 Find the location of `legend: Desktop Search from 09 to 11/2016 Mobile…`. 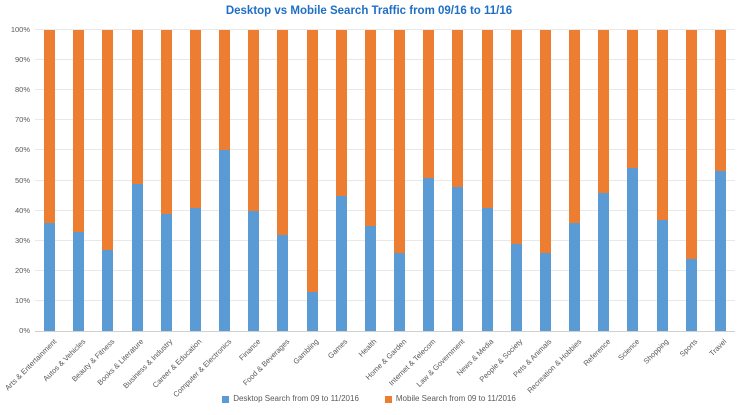

legend: Desktop Search from 09 to 11/2016 Mobile… is located at coordinates (369, 399).